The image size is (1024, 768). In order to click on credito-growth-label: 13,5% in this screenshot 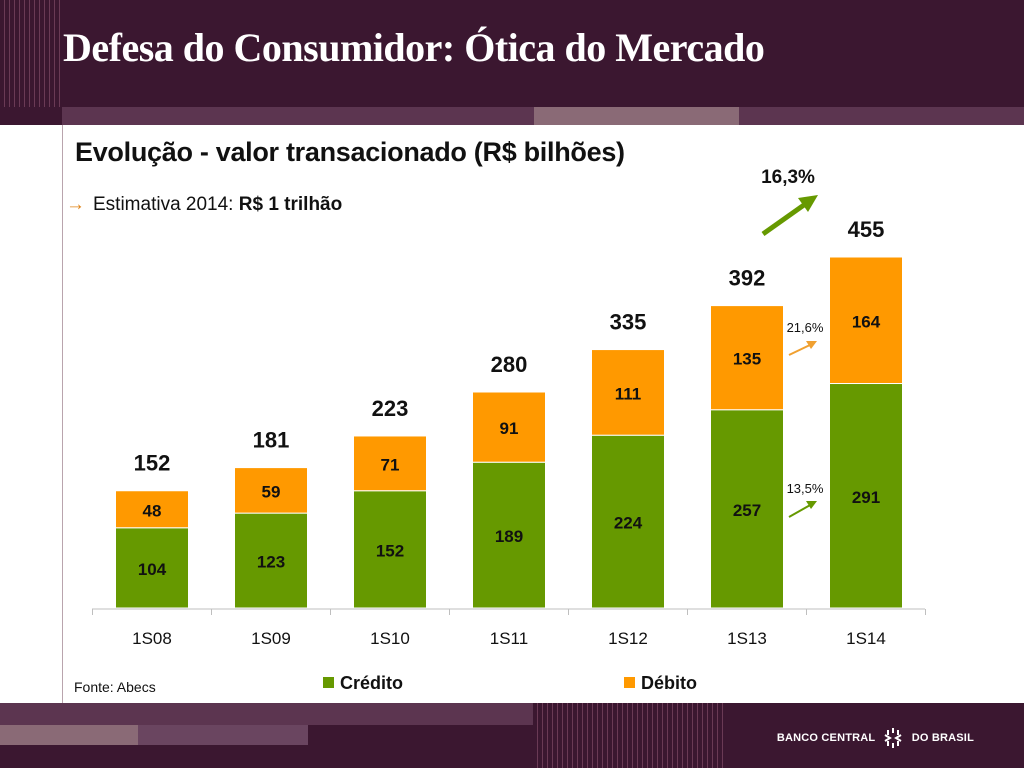, I will do `click(805, 488)`.